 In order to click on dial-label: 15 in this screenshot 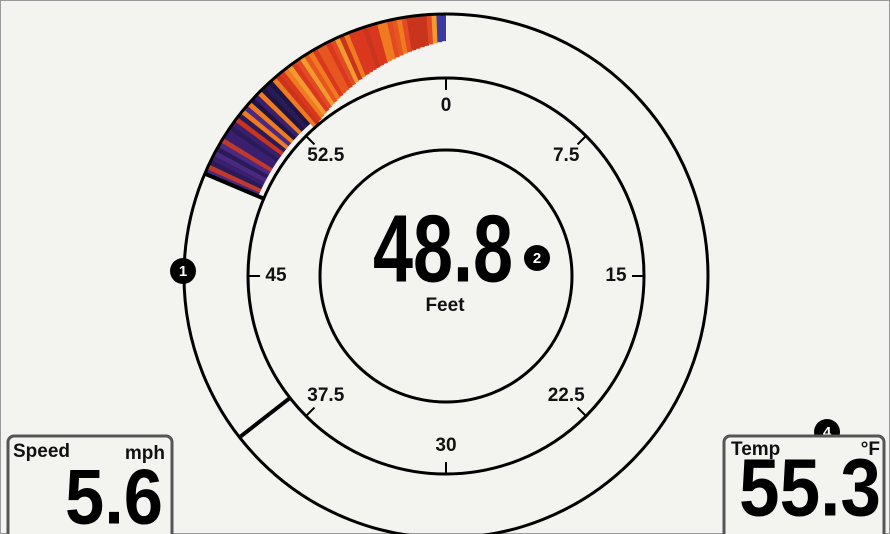, I will do `click(616, 275)`.